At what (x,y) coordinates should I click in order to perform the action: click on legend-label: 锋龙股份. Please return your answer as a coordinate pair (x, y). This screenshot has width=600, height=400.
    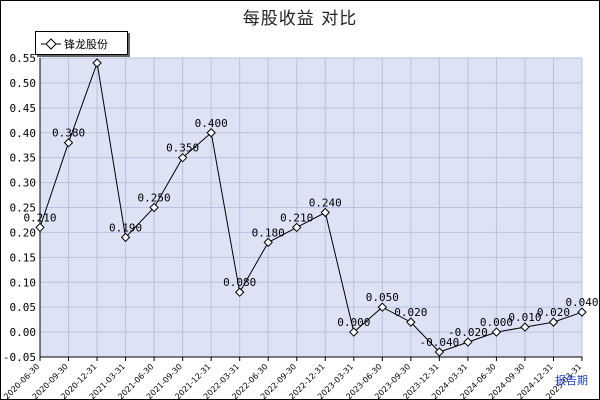
    Looking at the image, I should click on (86, 44).